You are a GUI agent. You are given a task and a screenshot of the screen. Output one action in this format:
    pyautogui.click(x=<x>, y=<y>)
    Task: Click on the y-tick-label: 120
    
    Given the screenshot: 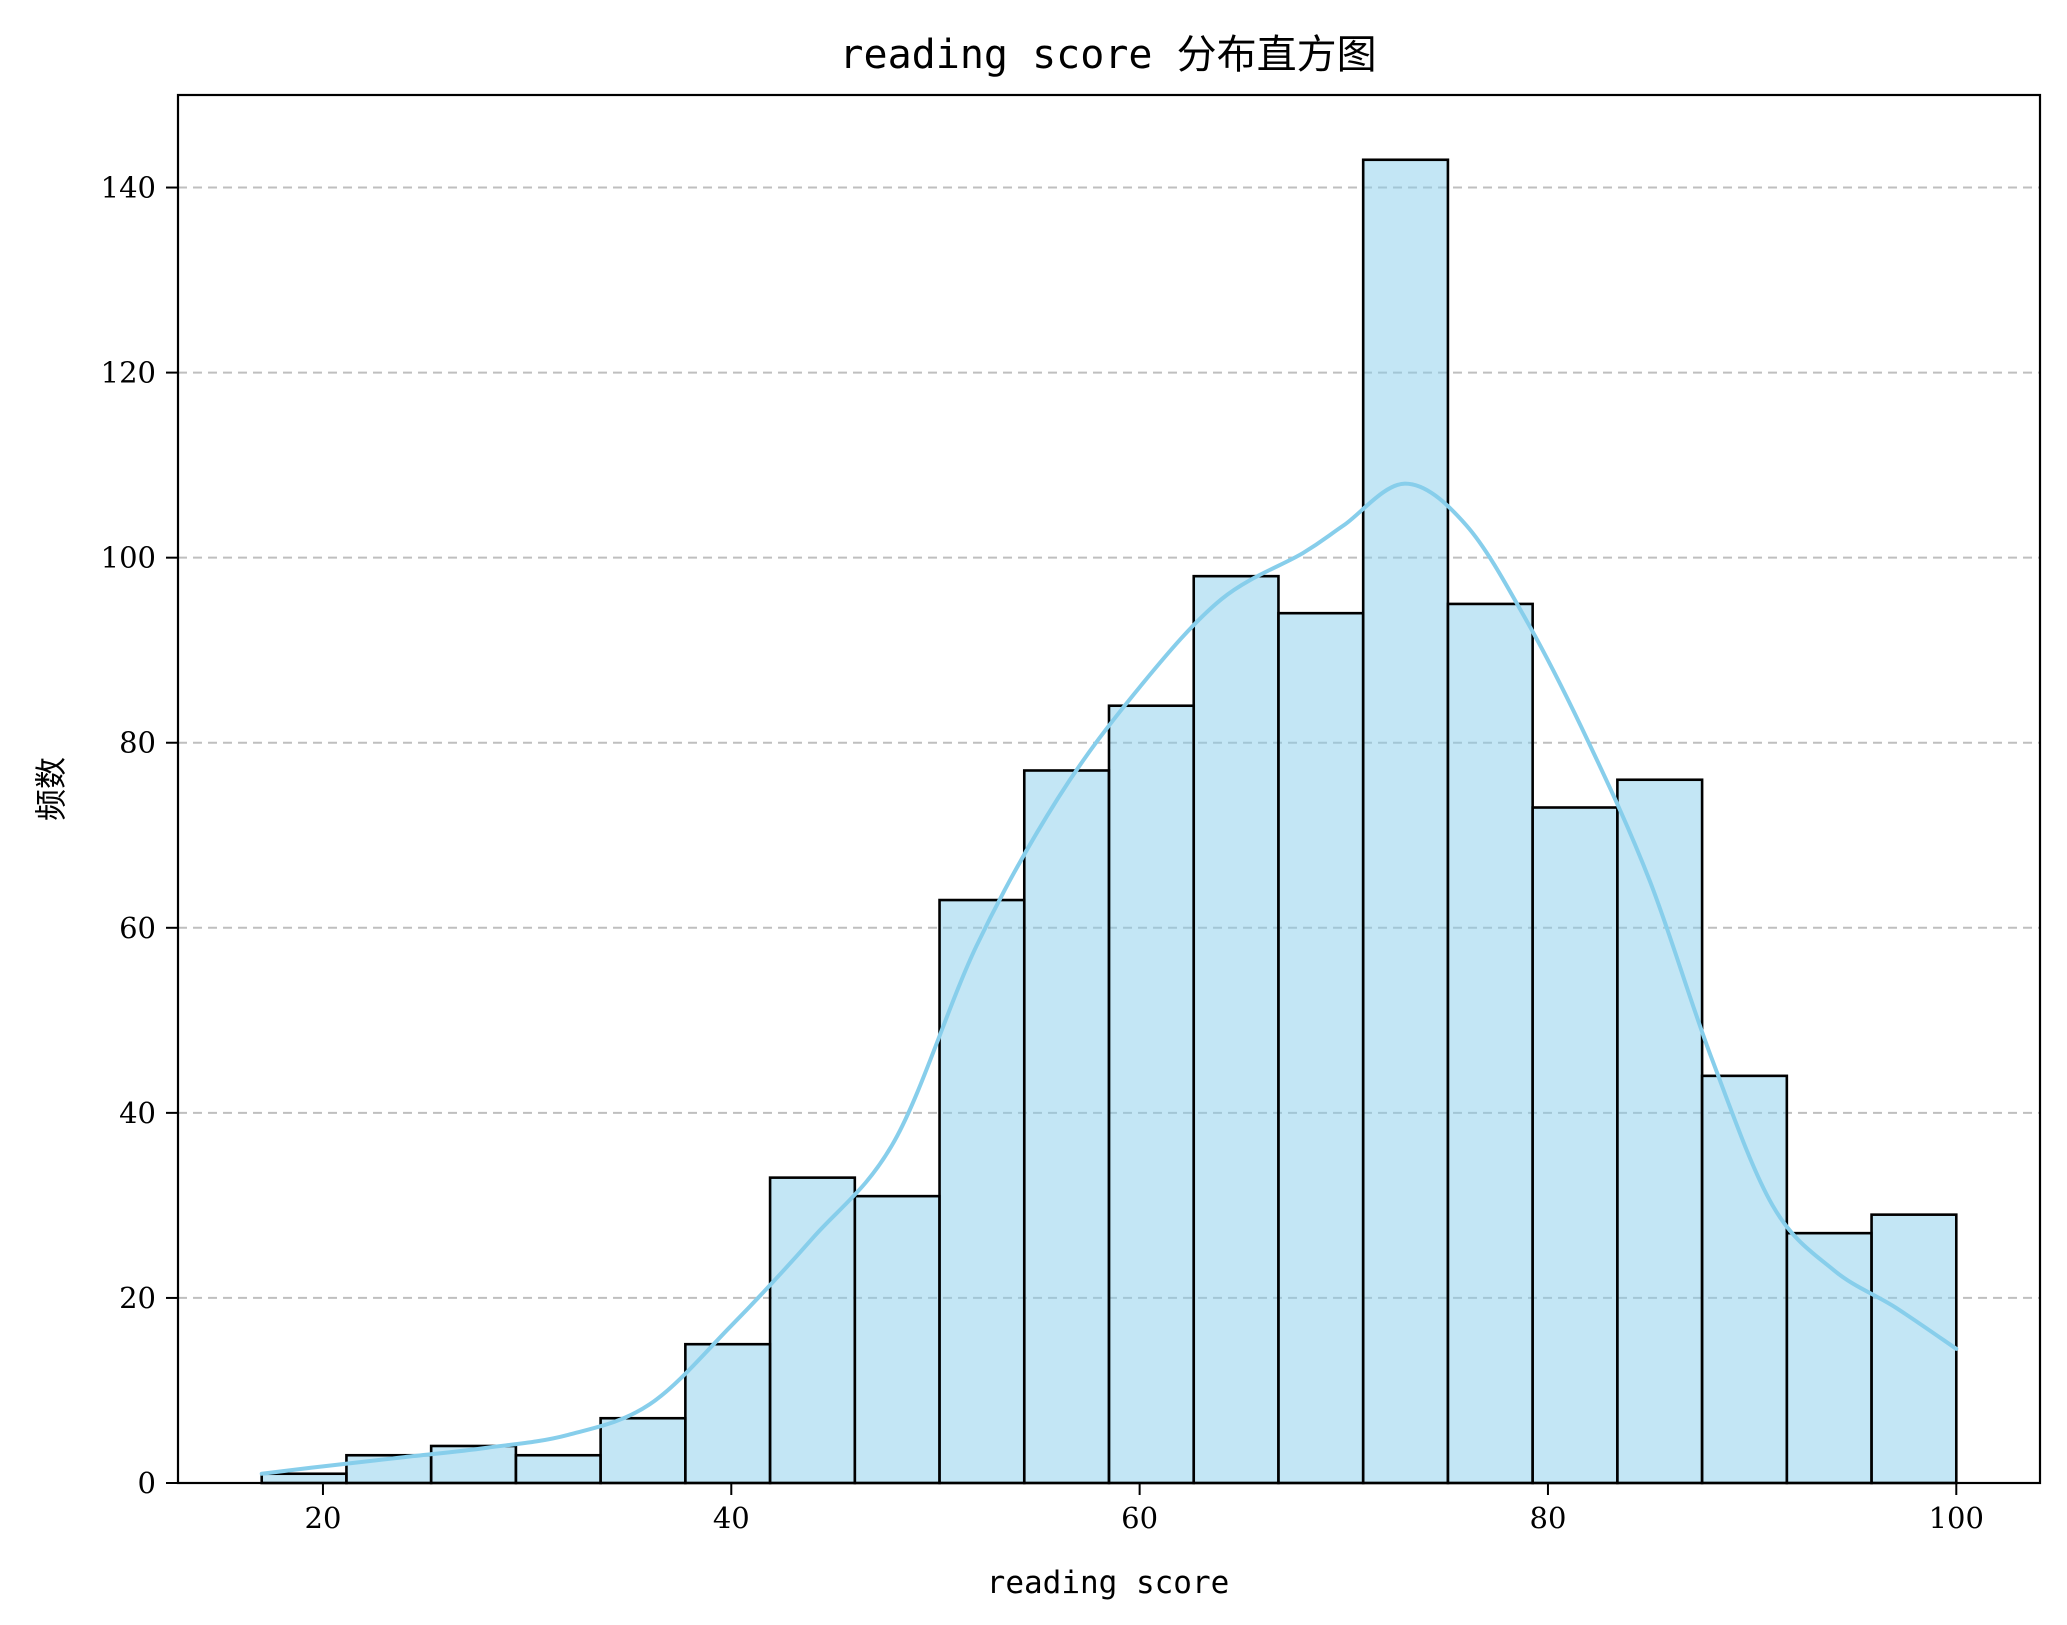 What is the action you would take?
    pyautogui.click(x=128, y=373)
    